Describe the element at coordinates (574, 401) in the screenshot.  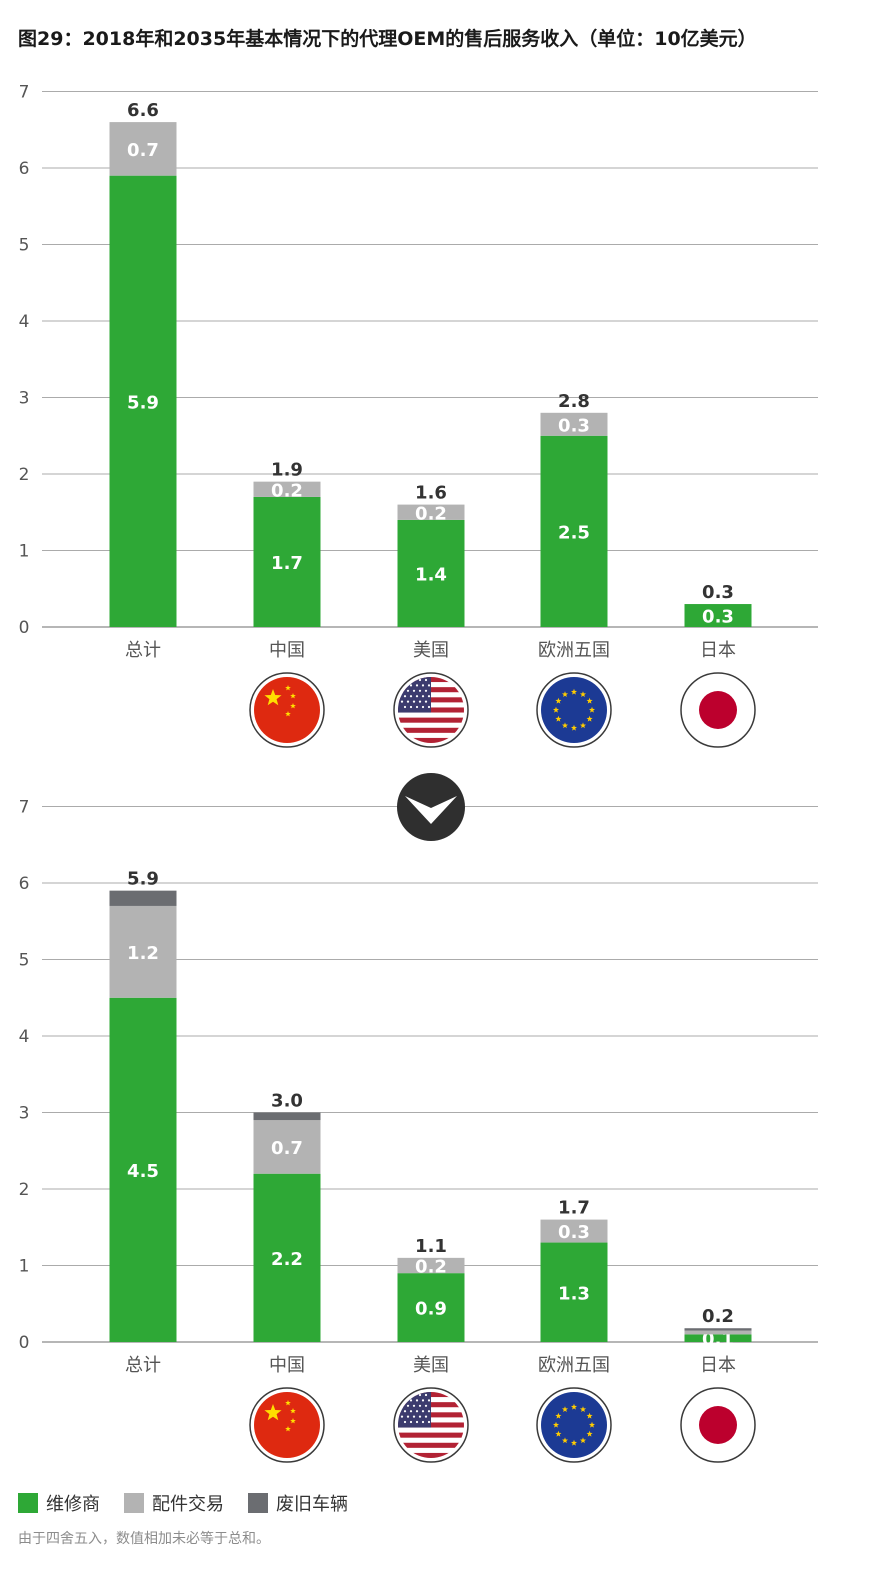
I see `total-label: 2.8` at that location.